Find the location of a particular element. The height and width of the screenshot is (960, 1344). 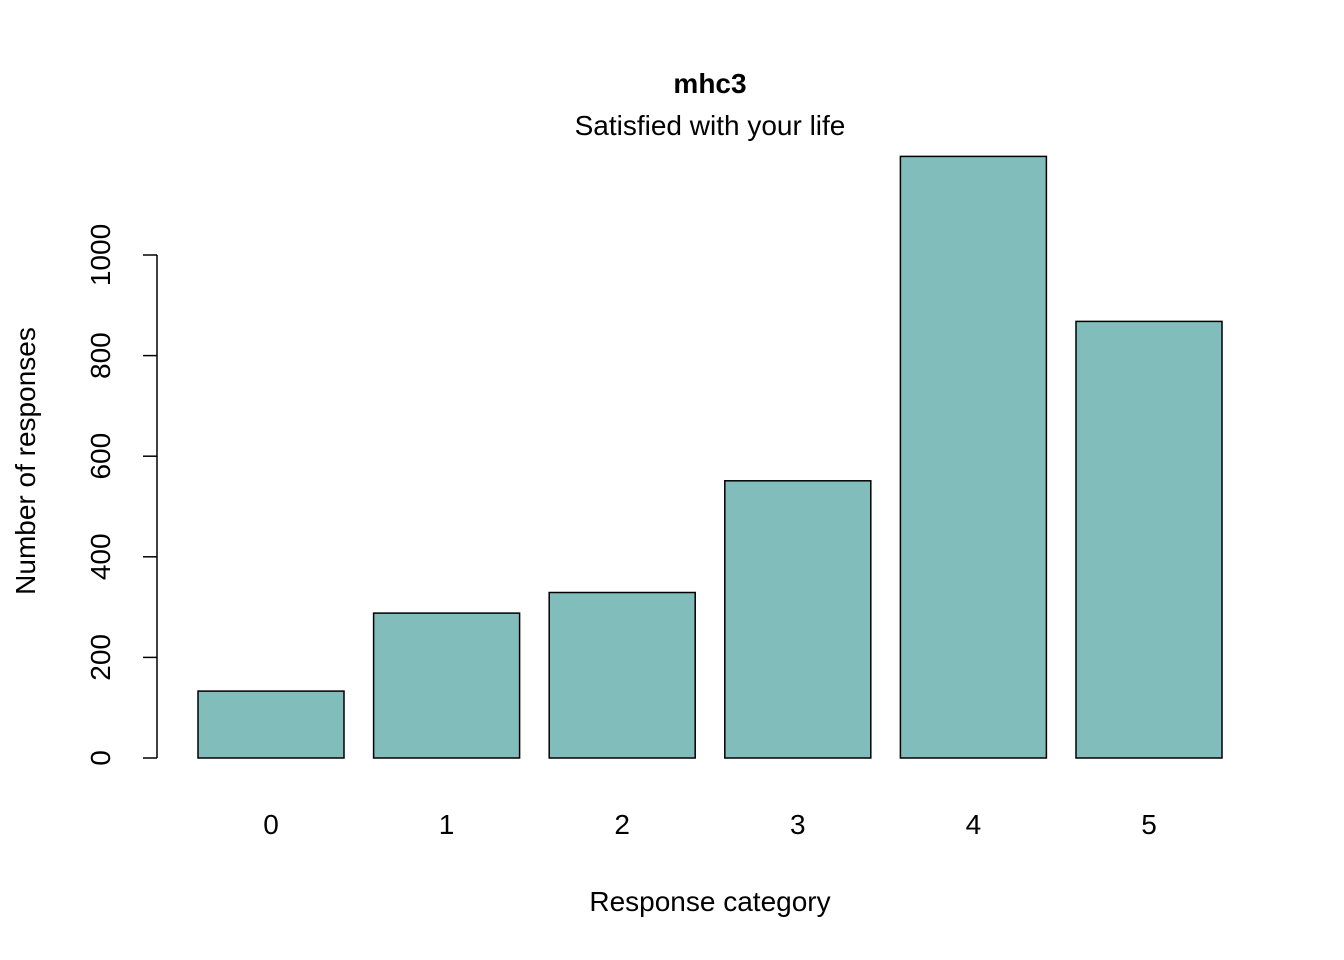

y-tick-label: 1000 is located at coordinates (100, 255).